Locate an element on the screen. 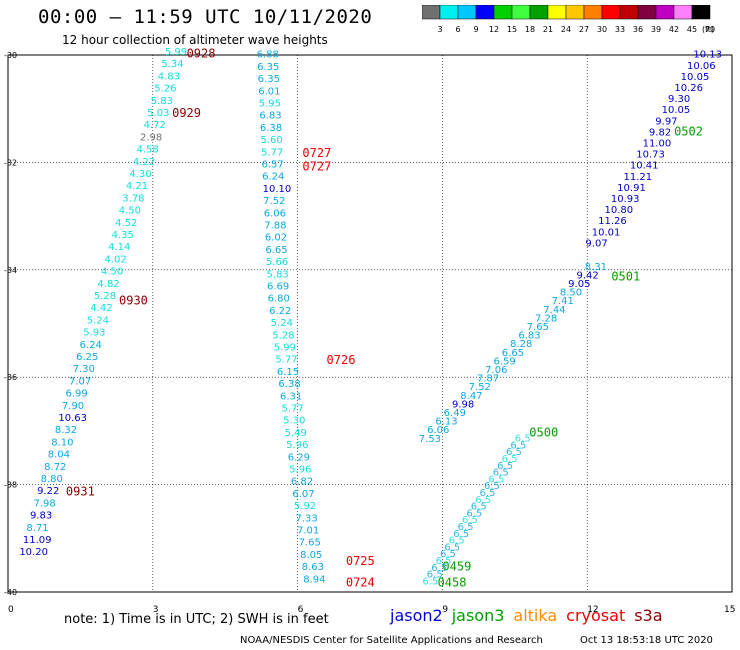 The width and height of the screenshot is (740, 650). swh-value-label: 6.82 is located at coordinates (302, 482).